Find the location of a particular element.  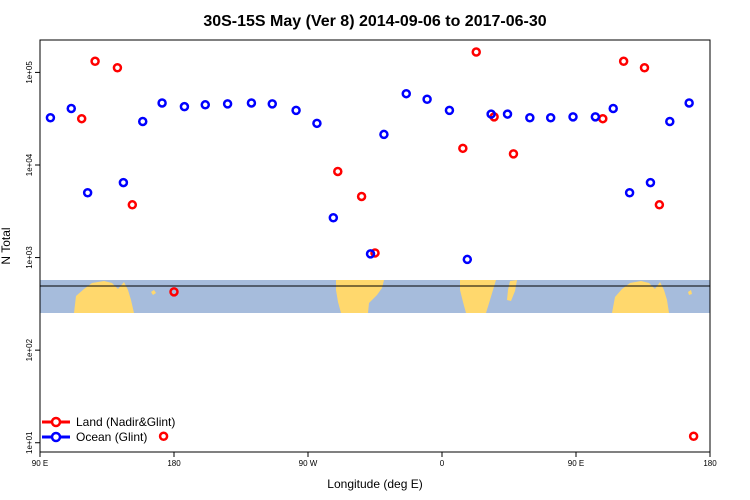

land-australia-left is located at coordinates (104, 297).